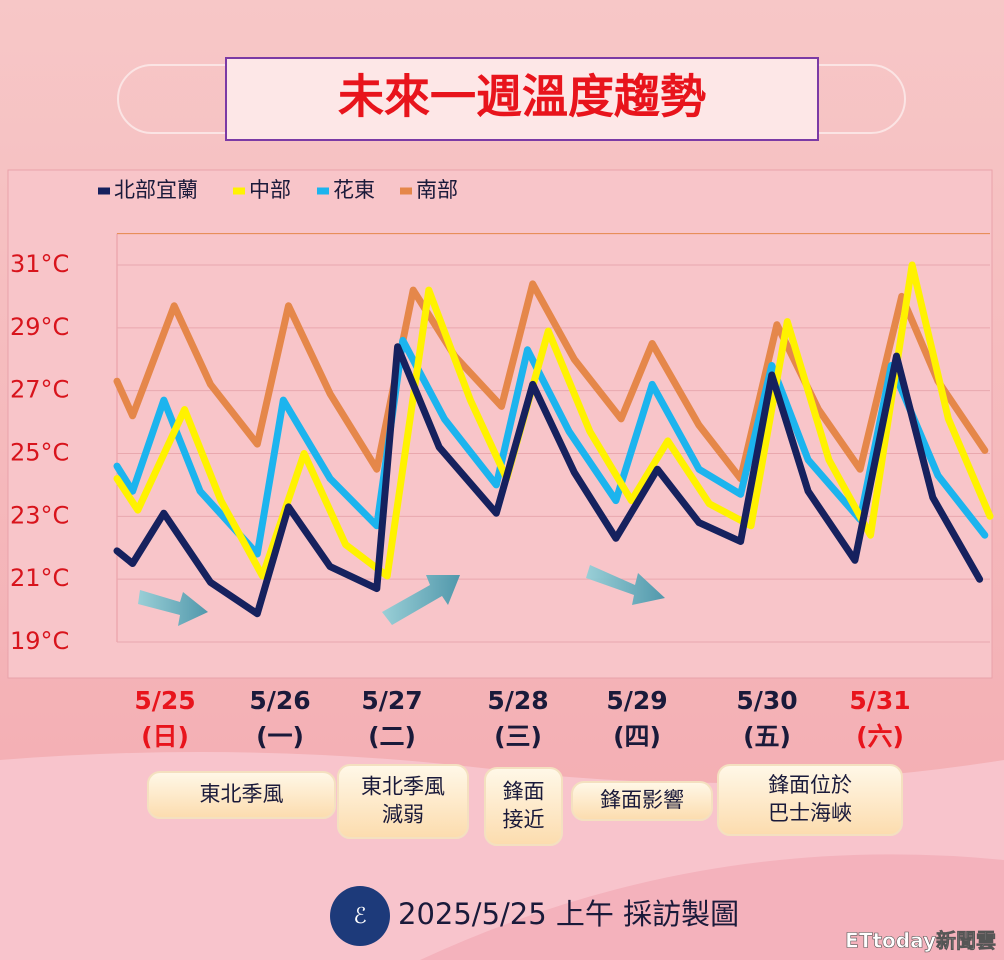 The height and width of the screenshot is (960, 1004). Describe the element at coordinates (392, 736) in the screenshot. I see `weekday-label: (二)` at that location.